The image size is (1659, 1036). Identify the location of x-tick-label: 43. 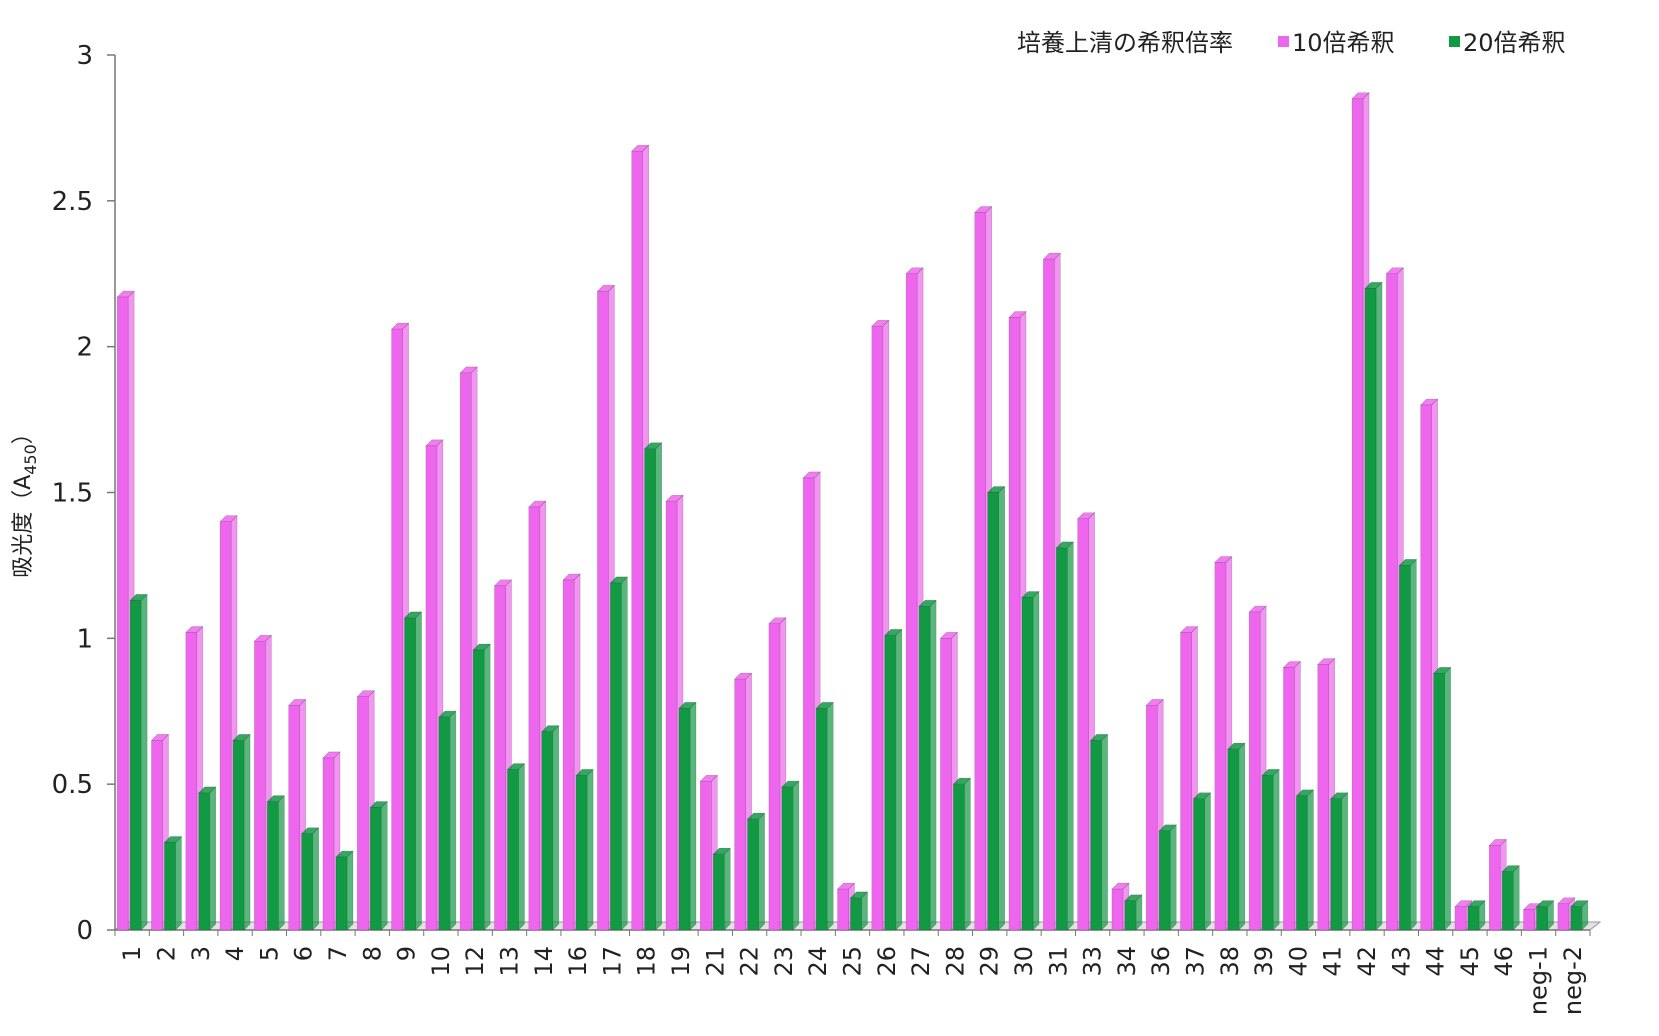
(1401, 961).